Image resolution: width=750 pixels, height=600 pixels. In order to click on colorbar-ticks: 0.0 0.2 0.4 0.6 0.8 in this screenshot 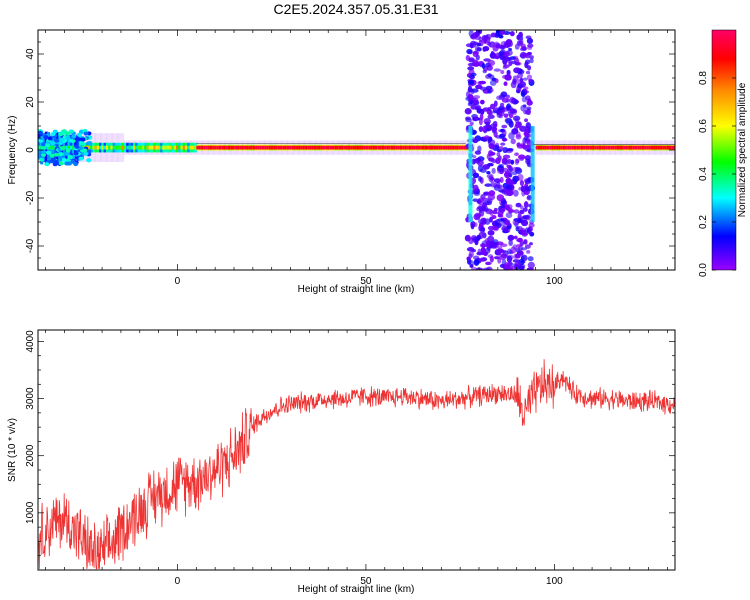, I will do `click(717, 174)`.